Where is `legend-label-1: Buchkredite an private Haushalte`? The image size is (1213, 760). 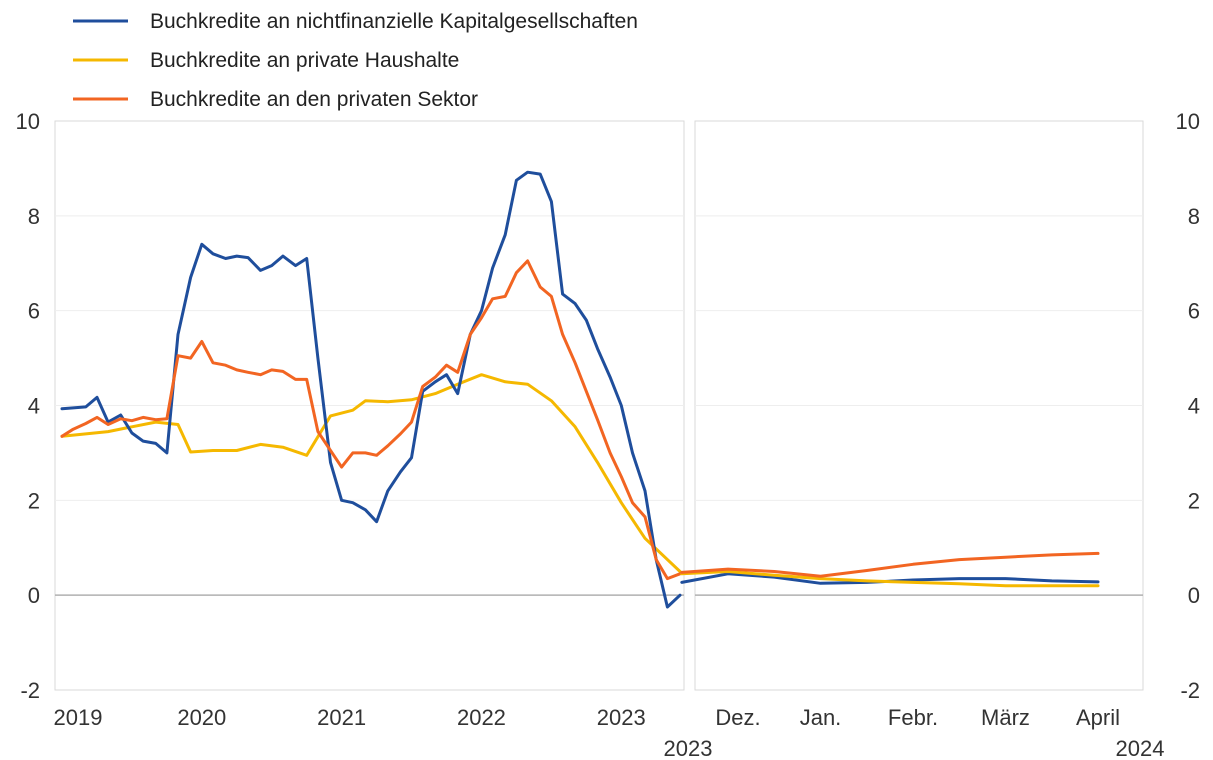 legend-label-1: Buchkredite an private Haushalte is located at coordinates (304, 60).